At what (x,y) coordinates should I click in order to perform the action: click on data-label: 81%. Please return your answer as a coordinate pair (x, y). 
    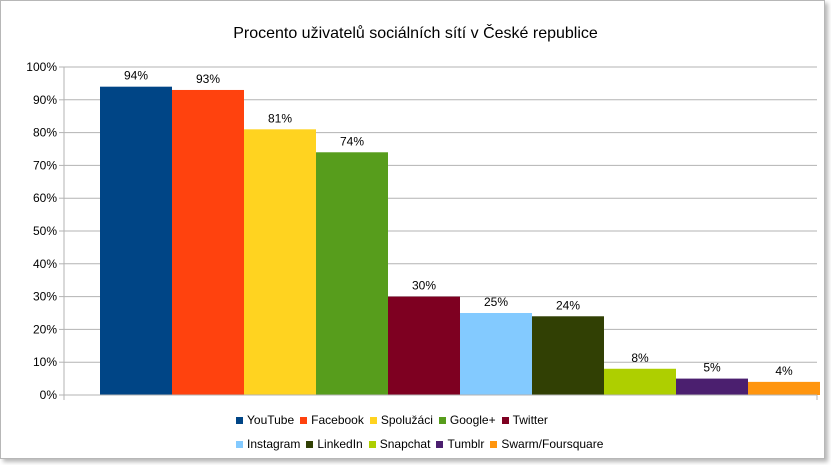
    Looking at the image, I should click on (280, 118).